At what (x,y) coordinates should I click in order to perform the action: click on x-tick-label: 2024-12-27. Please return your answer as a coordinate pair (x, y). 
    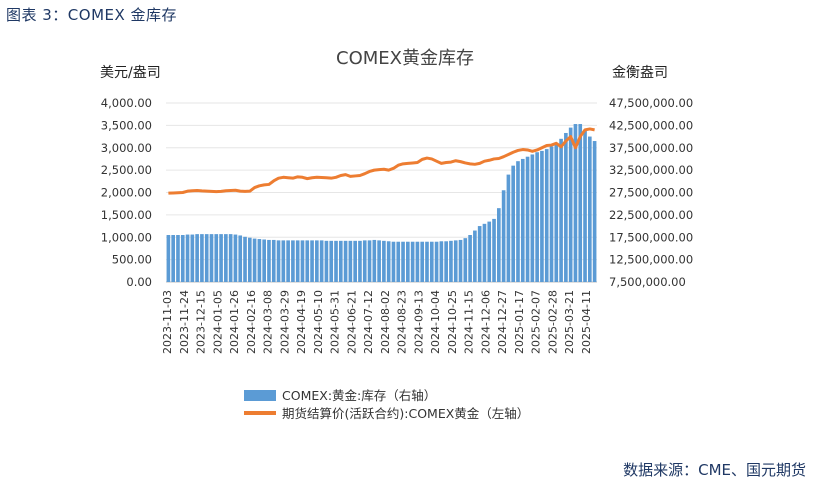
    Looking at the image, I should click on (502, 322).